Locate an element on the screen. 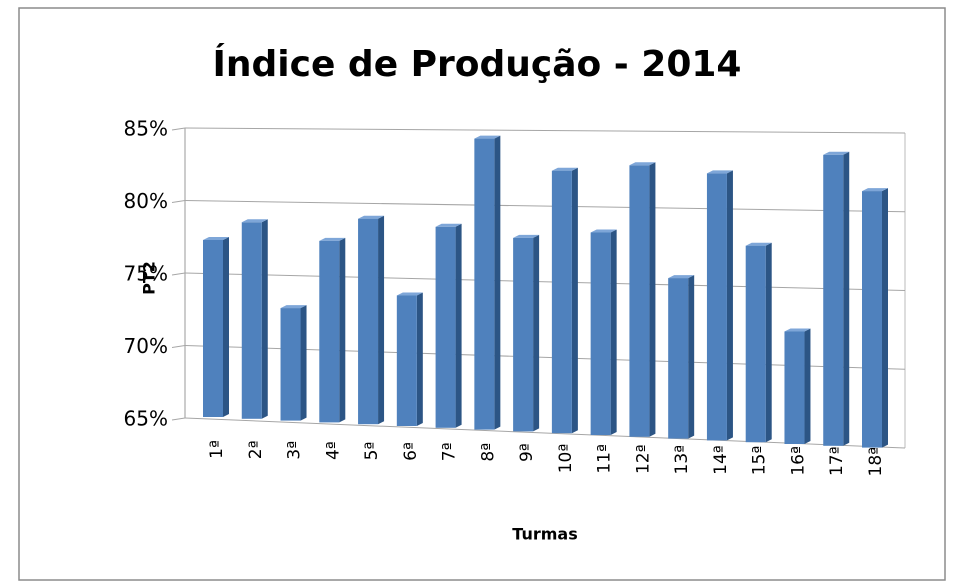  x-tick-label: 15ª is located at coordinates (760, 461).